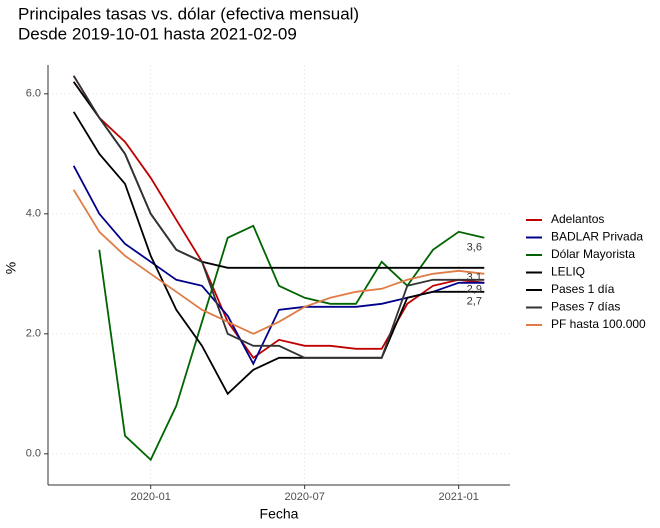 This screenshot has width=660, height=528. What do you see at coordinates (598, 324) in the screenshot?
I see `legend-text: PF hasta 100.000` at bounding box center [598, 324].